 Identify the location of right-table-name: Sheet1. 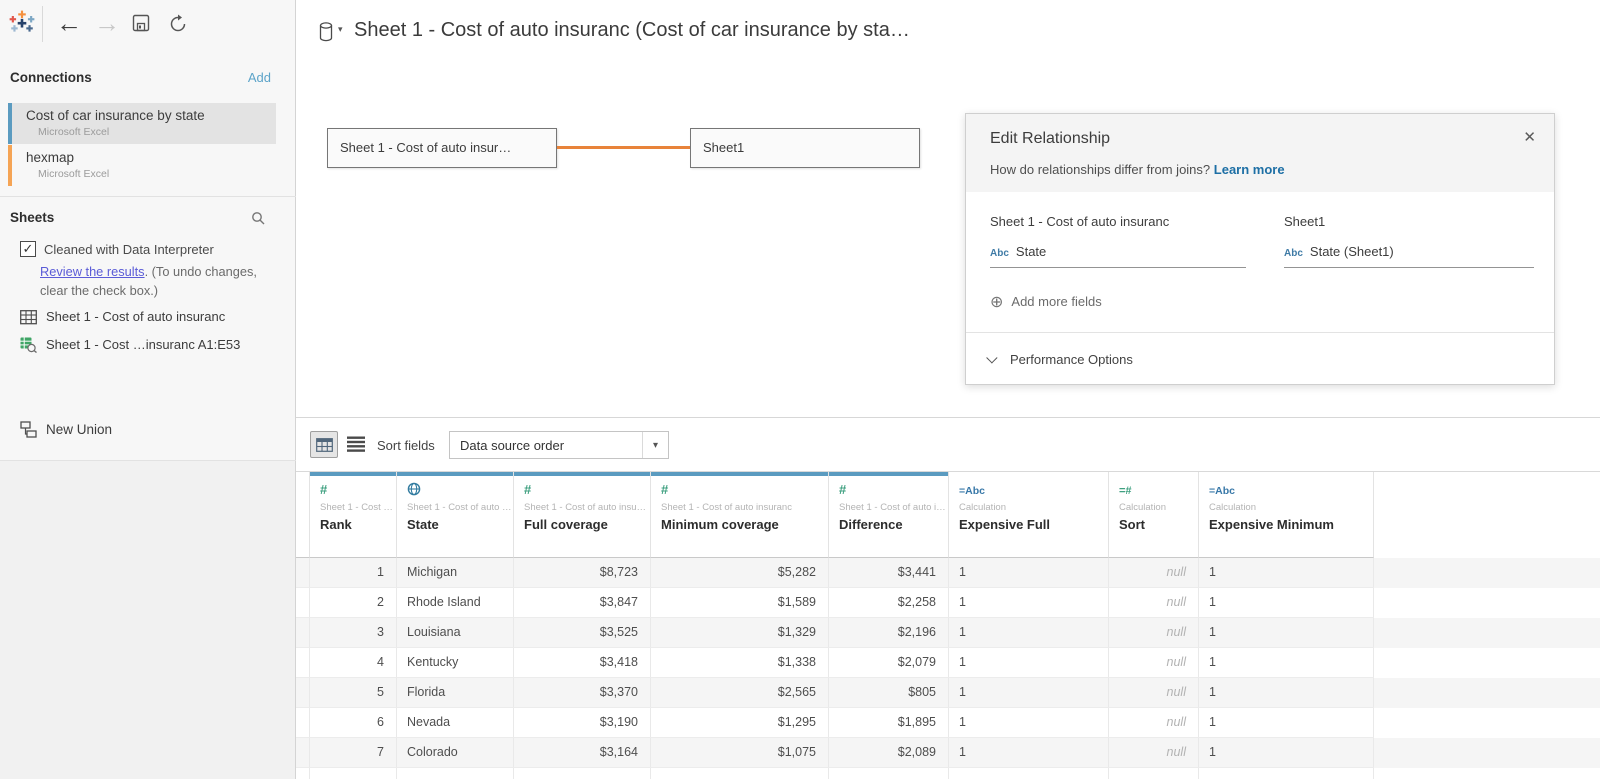
(1305, 221).